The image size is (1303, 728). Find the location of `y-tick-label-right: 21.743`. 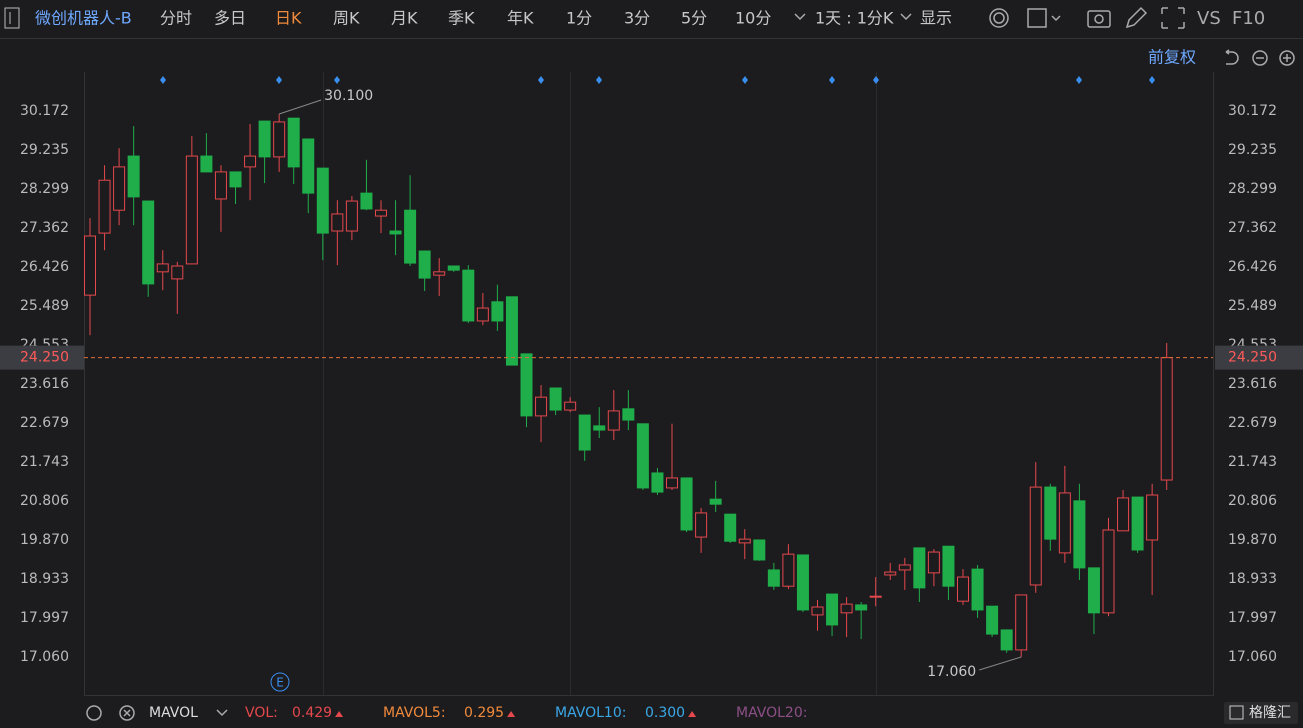

y-tick-label-right: 21.743 is located at coordinates (1252, 462).